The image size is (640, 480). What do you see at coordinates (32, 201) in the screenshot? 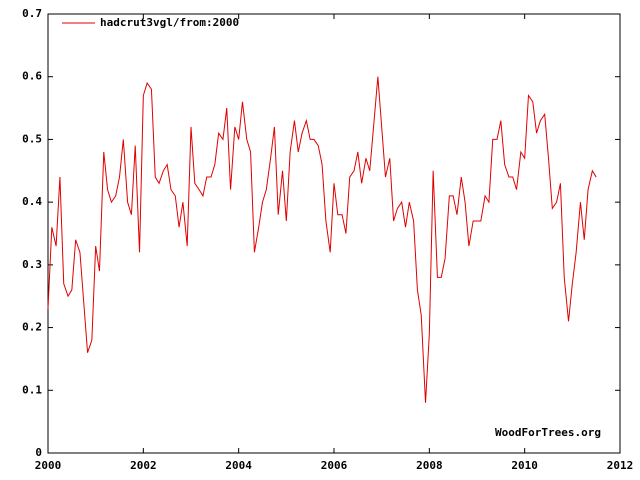
I see `y-tick-label: 0.4` at bounding box center [32, 201].